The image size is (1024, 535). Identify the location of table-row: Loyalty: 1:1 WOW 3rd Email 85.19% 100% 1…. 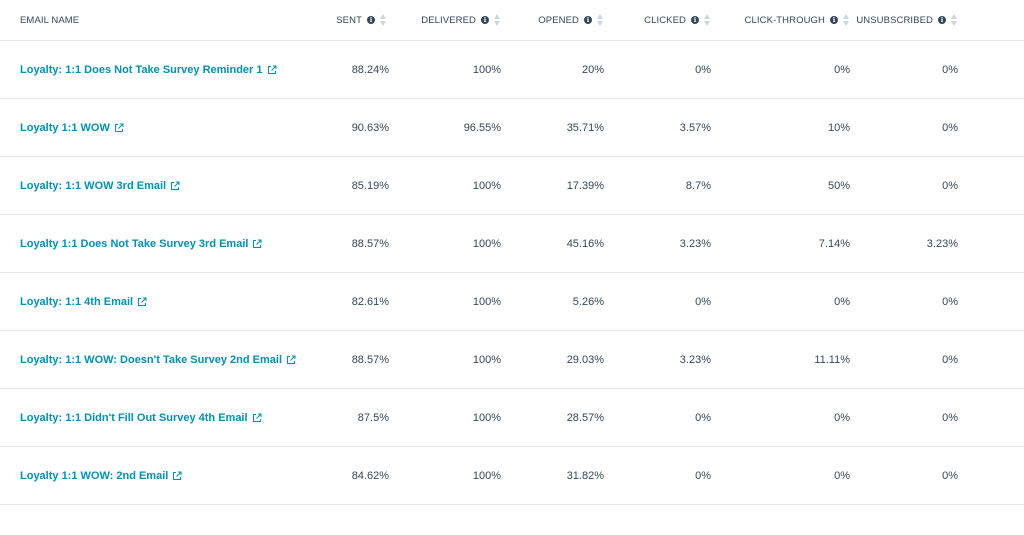
(512, 186).